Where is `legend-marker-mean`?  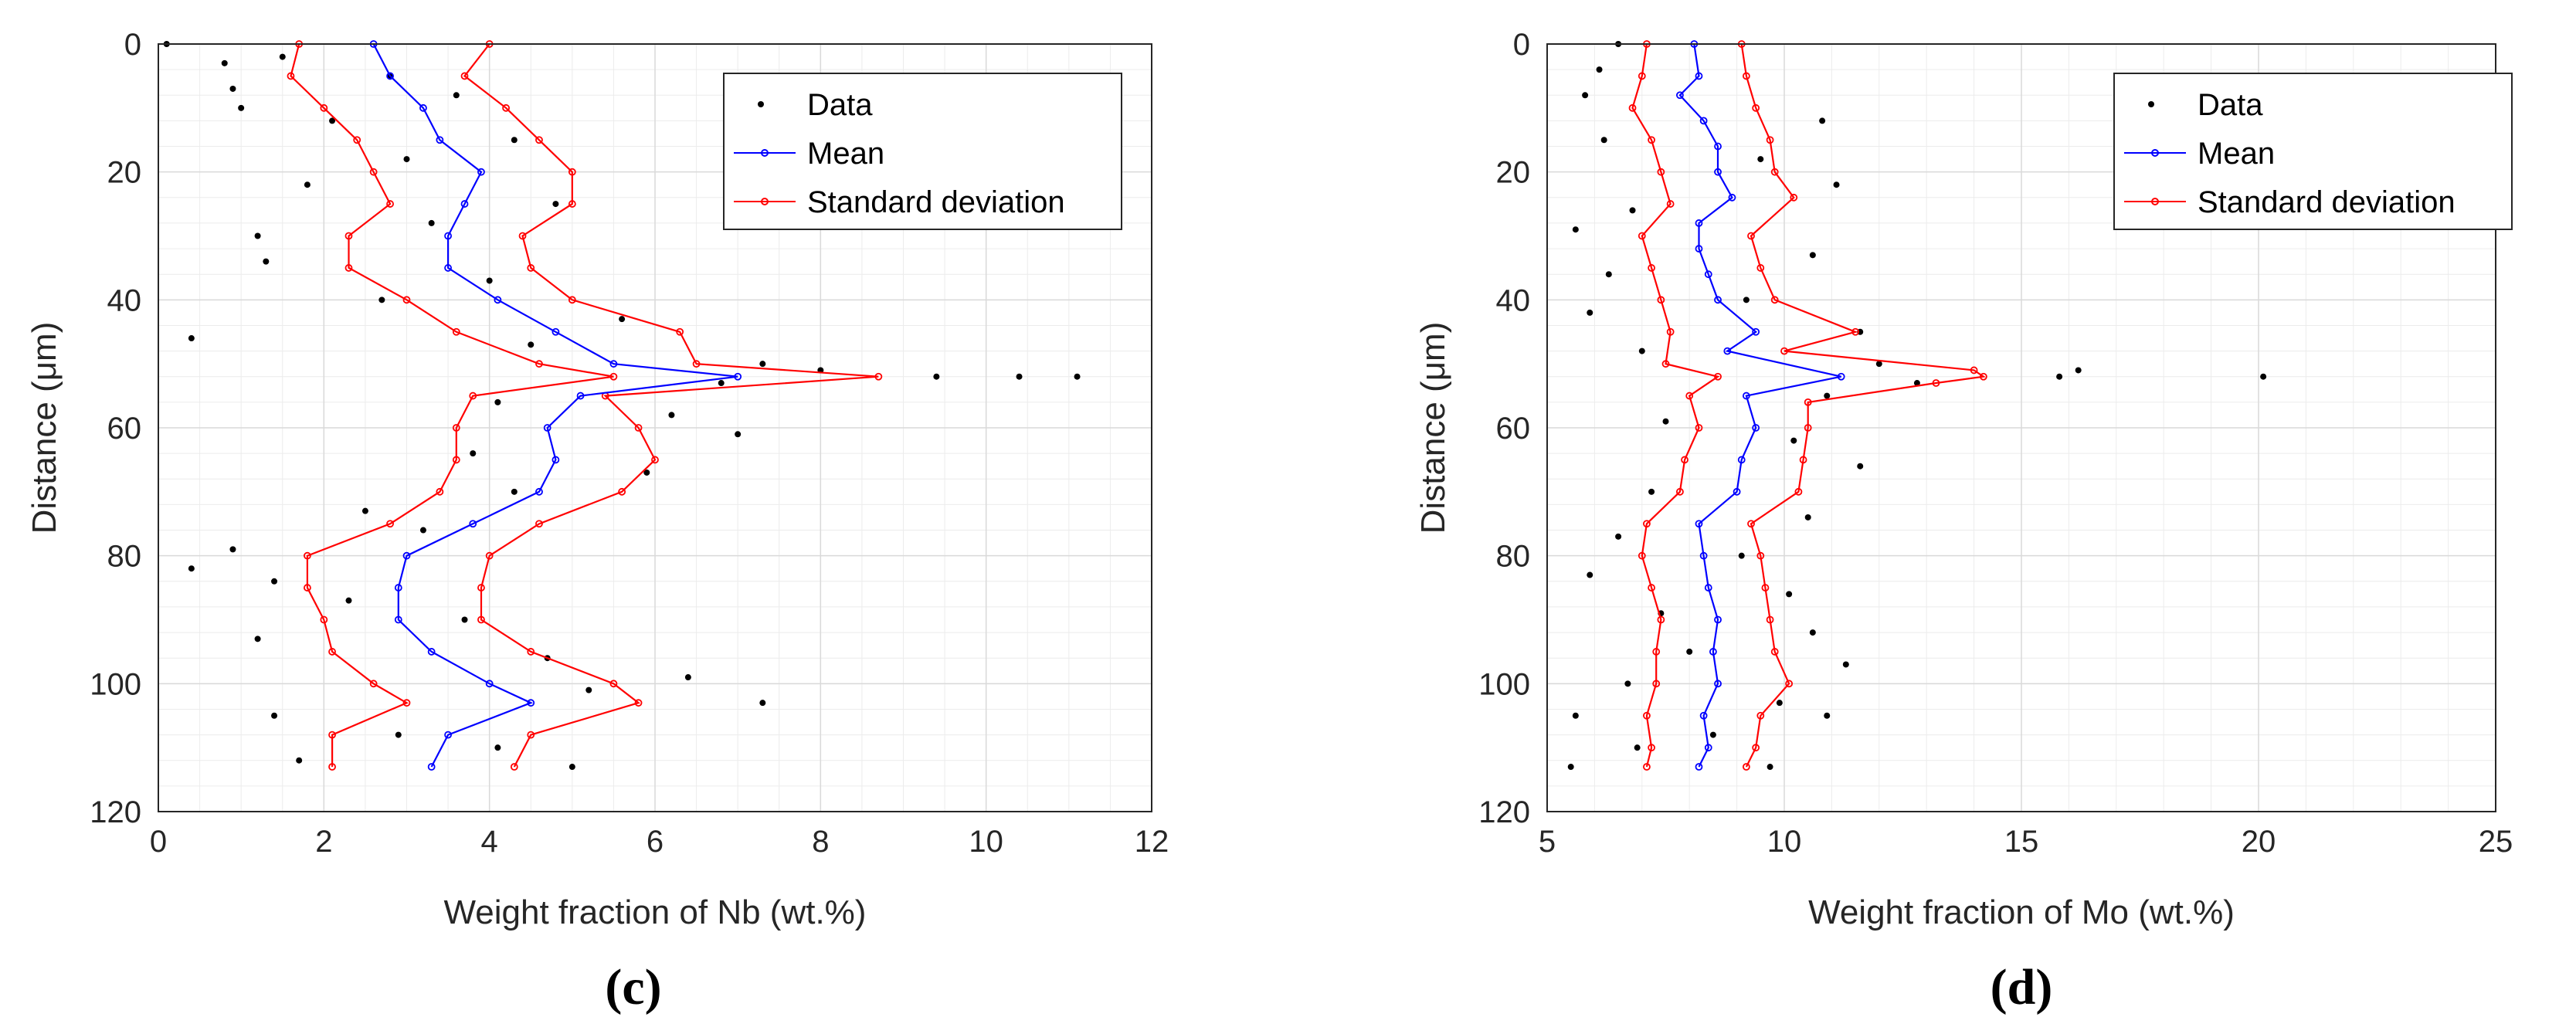 legend-marker-mean is located at coordinates (2155, 153).